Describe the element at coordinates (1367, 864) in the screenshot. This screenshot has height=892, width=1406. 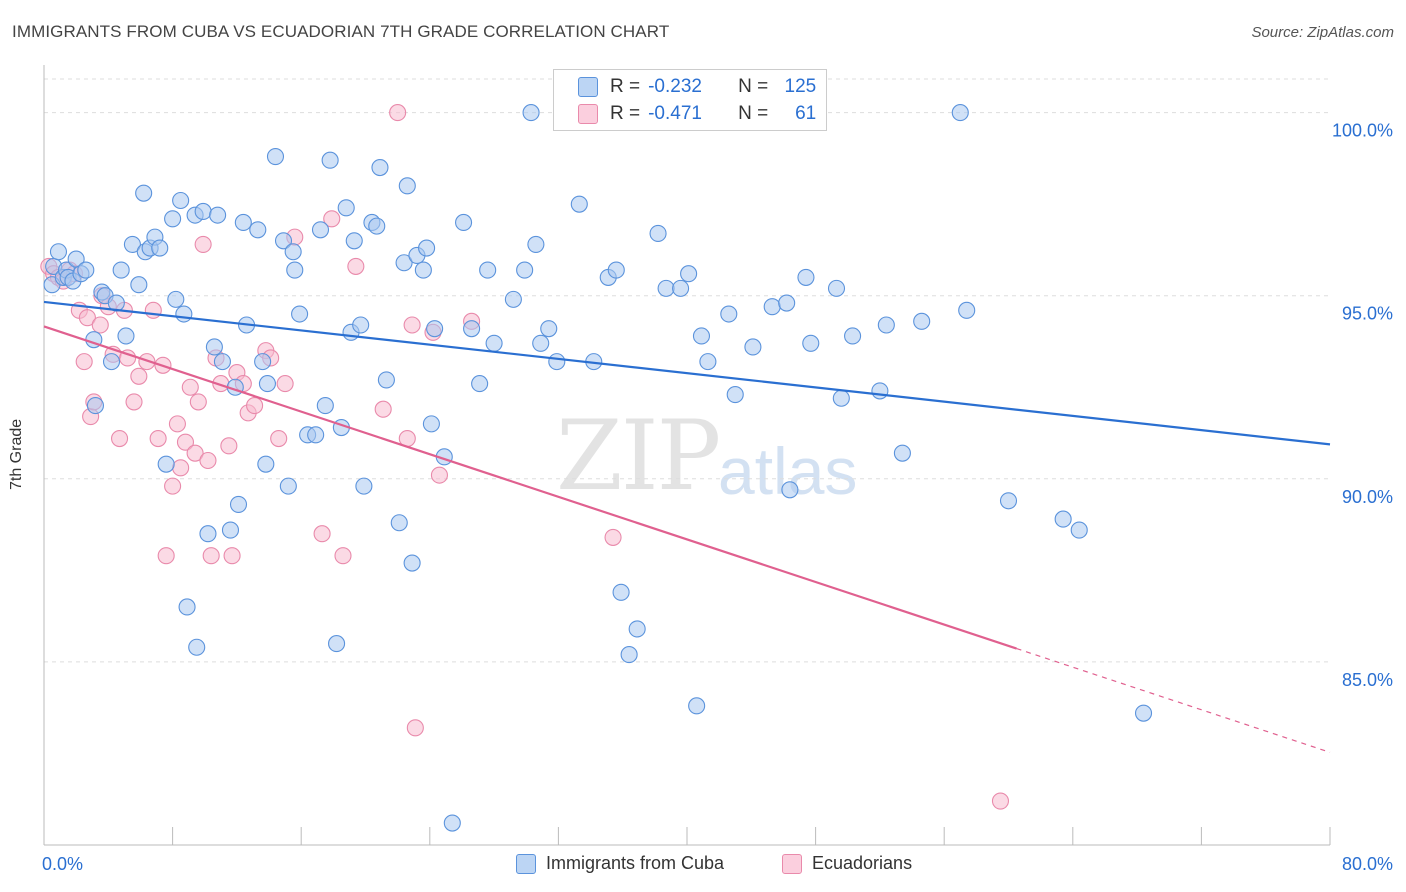
I see `x-tick-label: 80.0%` at that location.